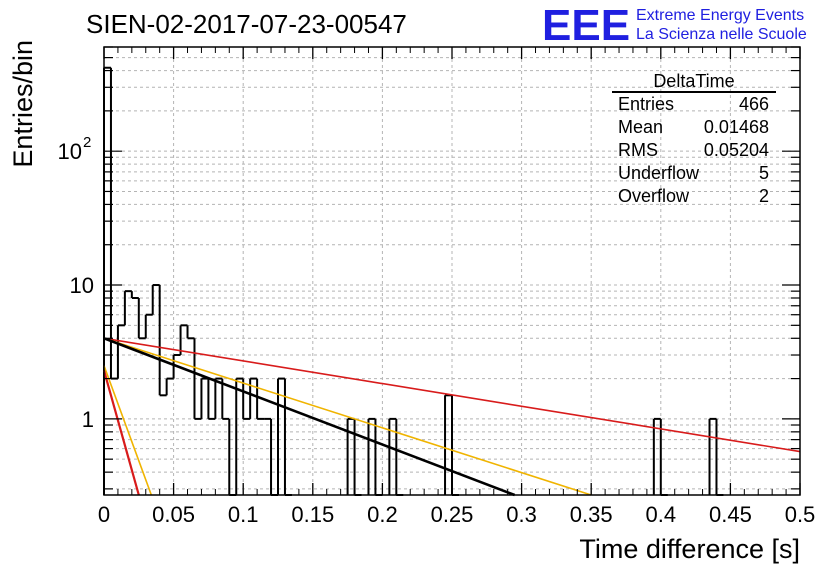  Describe the element at coordinates (693, 81) in the screenshot. I see `stats-title: DeltaTime` at that location.